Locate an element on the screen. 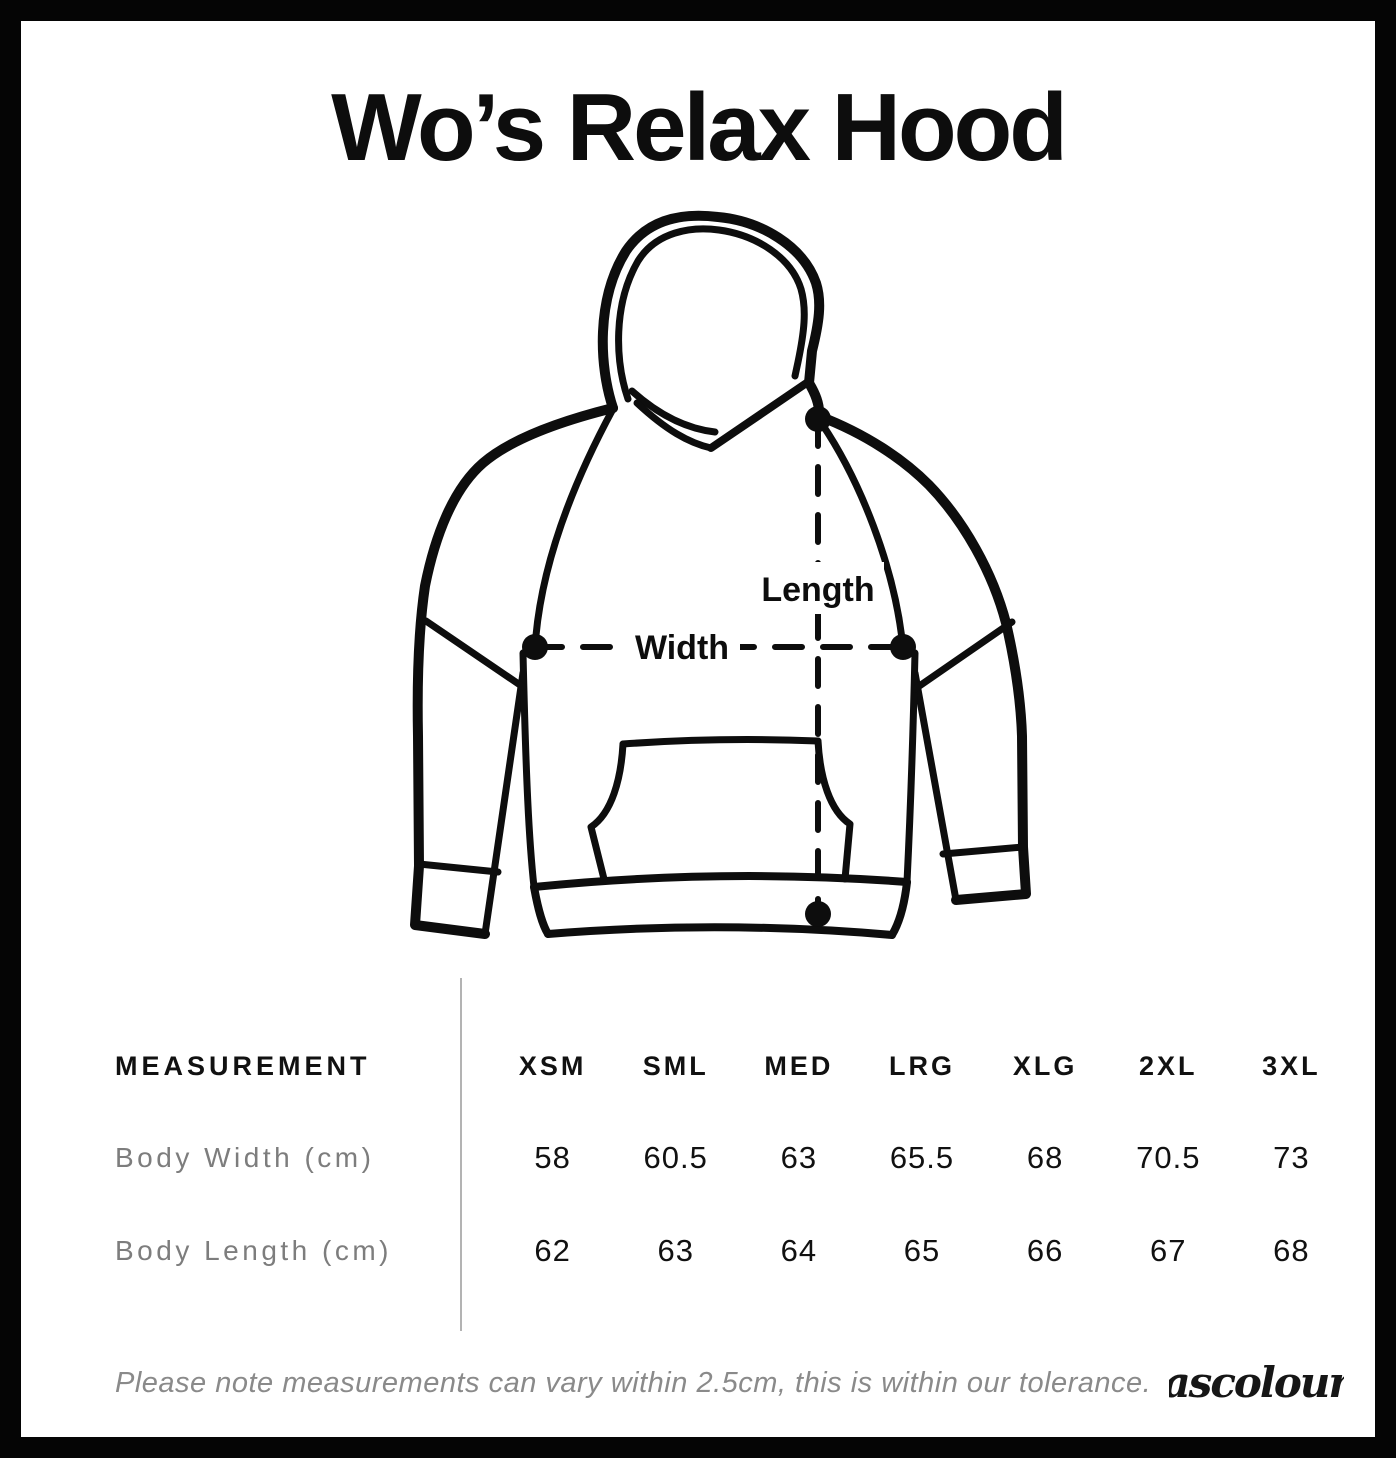 The width and height of the screenshot is (1396, 1458). pocket-right-edge is located at coordinates (834, 810).